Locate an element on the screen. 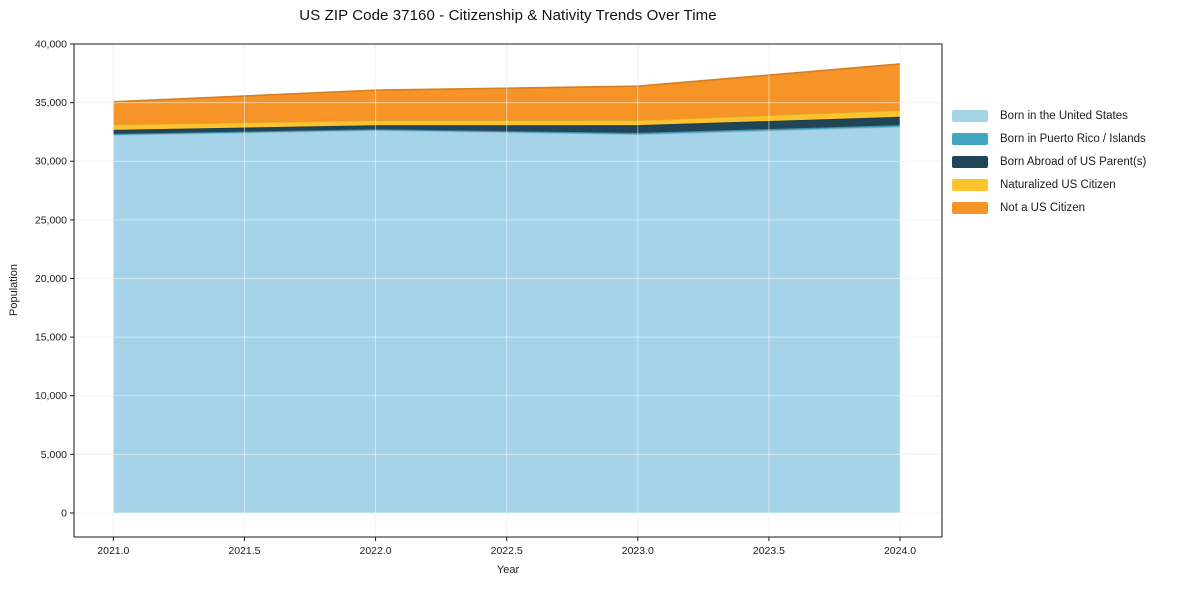 The image size is (1189, 590). x-axis-label: Year is located at coordinates (508, 570).